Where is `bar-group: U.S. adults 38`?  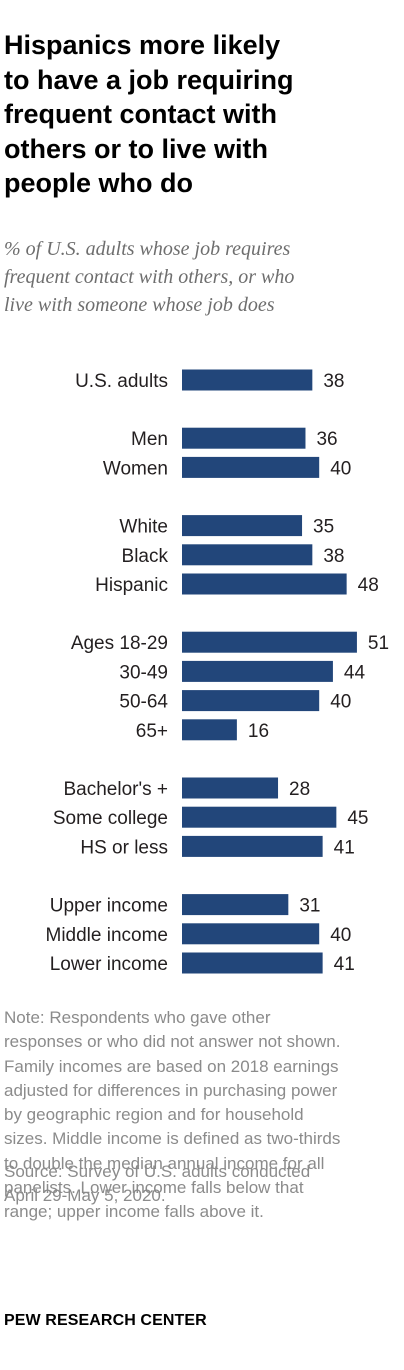
bar-group: U.S. adults 38 is located at coordinates (209, 380).